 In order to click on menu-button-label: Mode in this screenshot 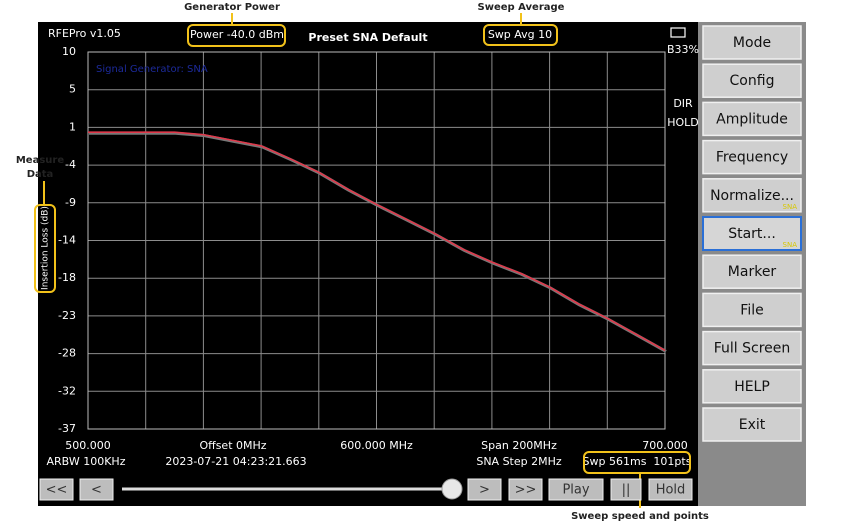, I will do `click(752, 43)`.